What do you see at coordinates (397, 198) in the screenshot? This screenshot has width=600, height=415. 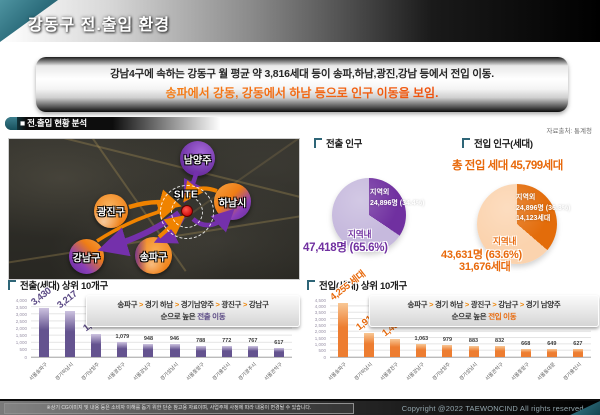 I see `pie1-outer-label: 지역외 24,896명 (34.4%)` at bounding box center [397, 198].